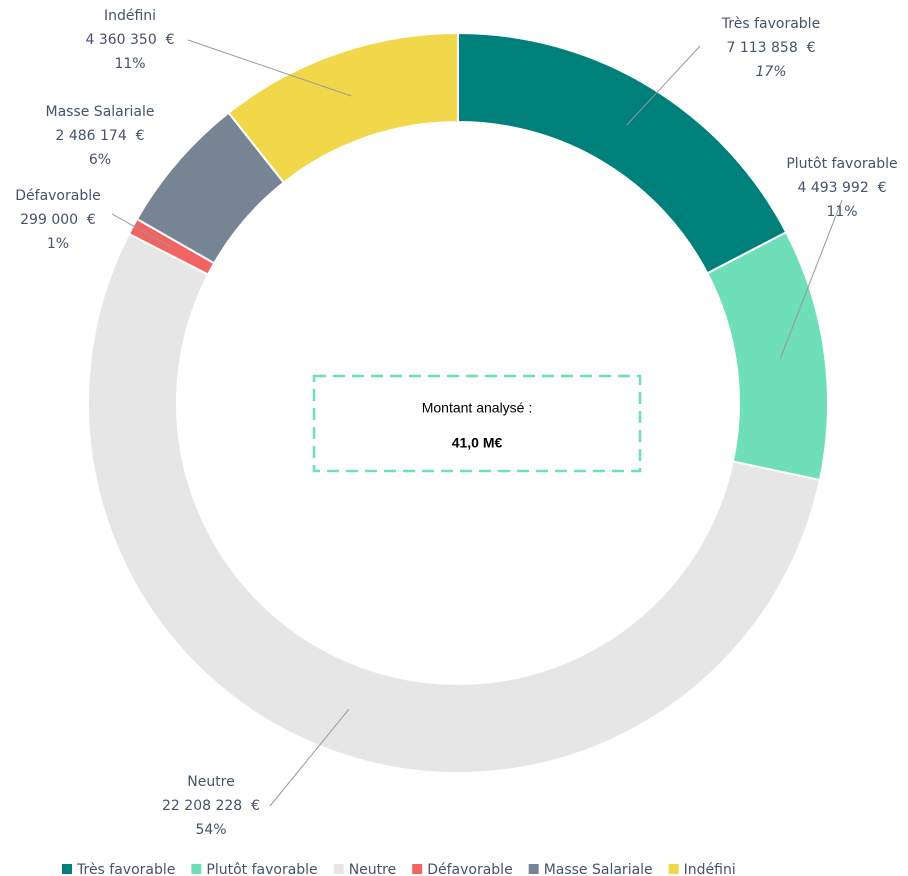 This screenshot has width=908, height=876. I want to click on value-label: 7 113 858 €, so click(770, 48).